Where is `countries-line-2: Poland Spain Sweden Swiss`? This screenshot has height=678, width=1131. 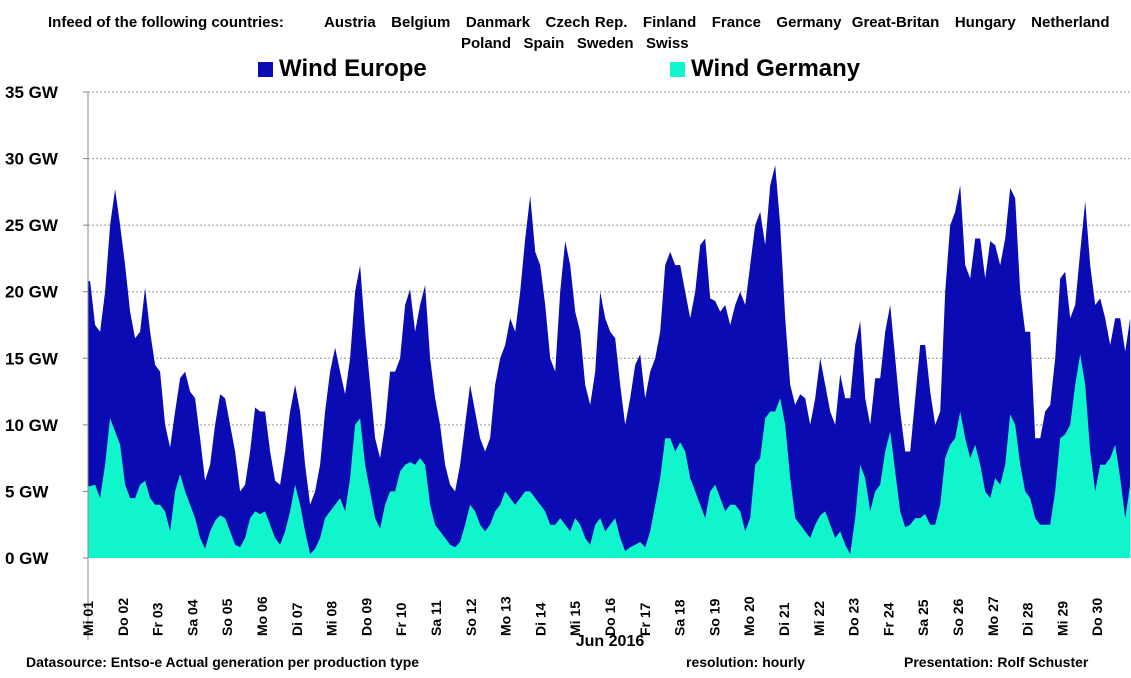 countries-line-2: Poland Spain Sweden Swiss is located at coordinates (575, 43).